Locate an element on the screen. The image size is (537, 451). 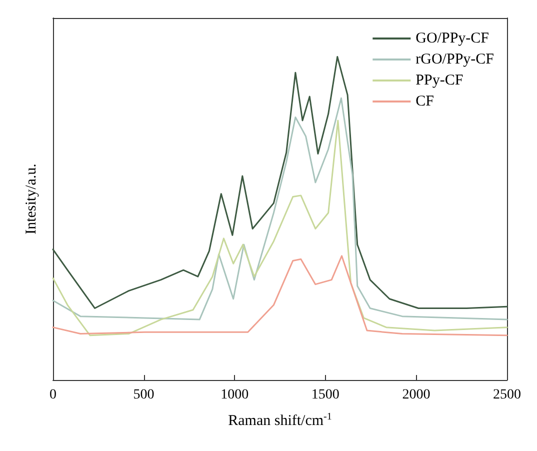
x-tick-label: 1000 is located at coordinates (234, 395).